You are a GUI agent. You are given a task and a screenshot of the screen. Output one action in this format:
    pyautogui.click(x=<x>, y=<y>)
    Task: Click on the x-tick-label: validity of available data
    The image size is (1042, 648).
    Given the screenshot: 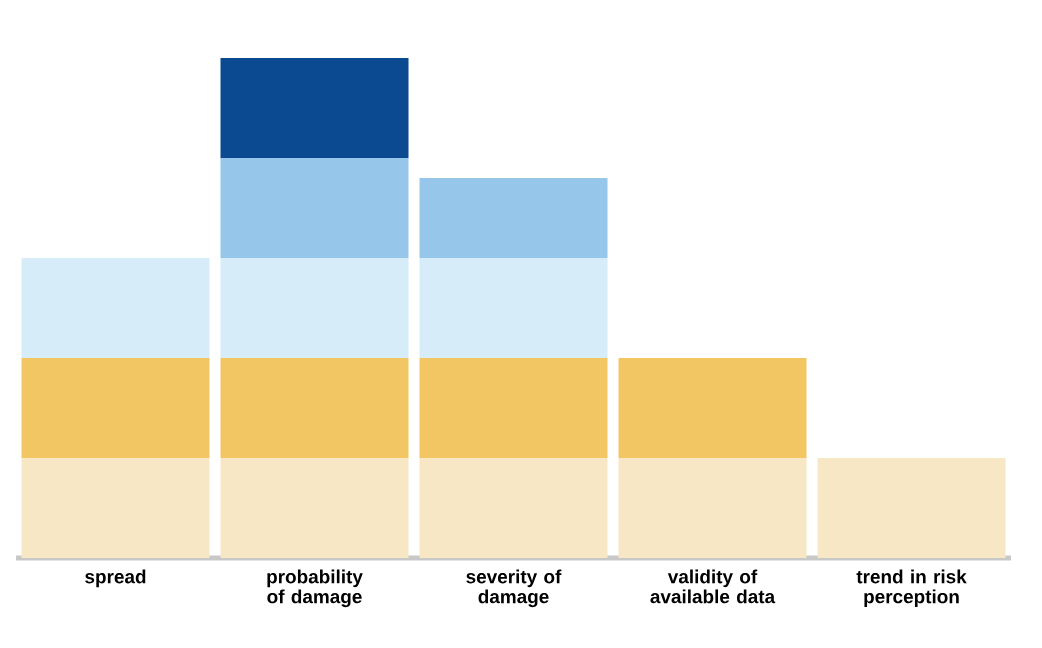 What is the action you would take?
    pyautogui.click(x=713, y=586)
    